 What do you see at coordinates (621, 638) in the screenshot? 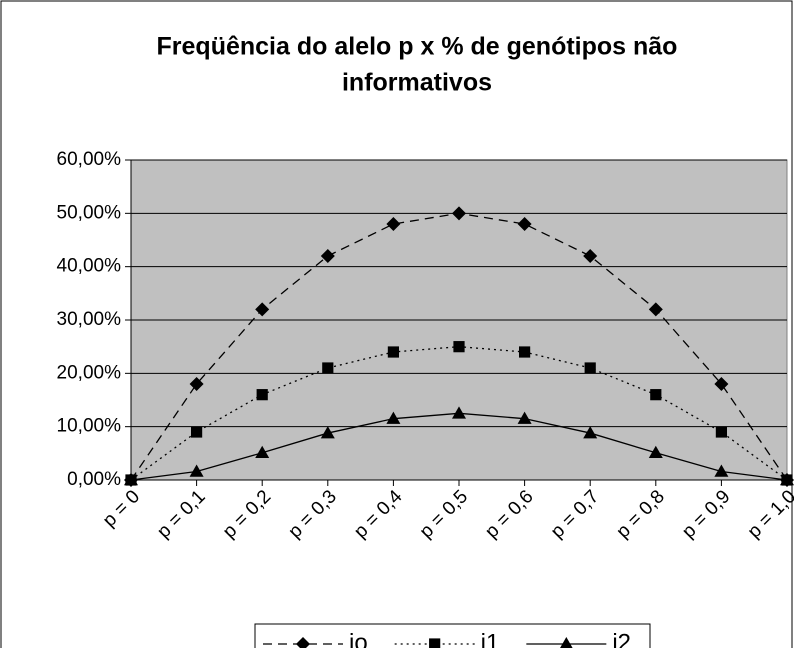
I see `legend-label: i2` at bounding box center [621, 638].